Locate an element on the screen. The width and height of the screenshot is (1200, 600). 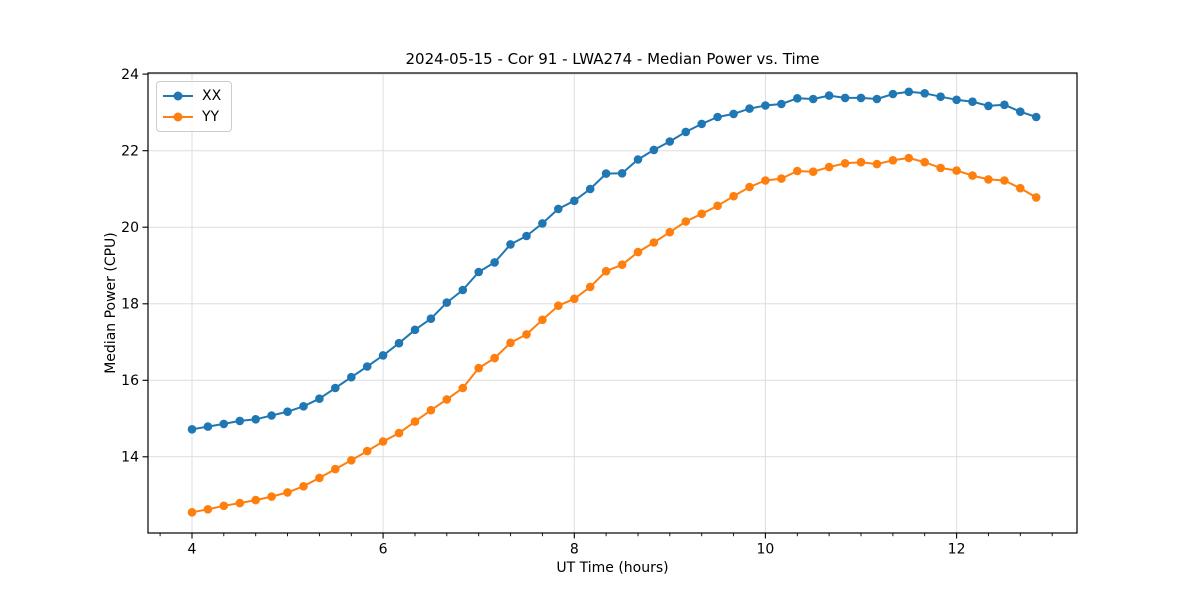
svg-text: 8 is located at coordinates (574, 550).